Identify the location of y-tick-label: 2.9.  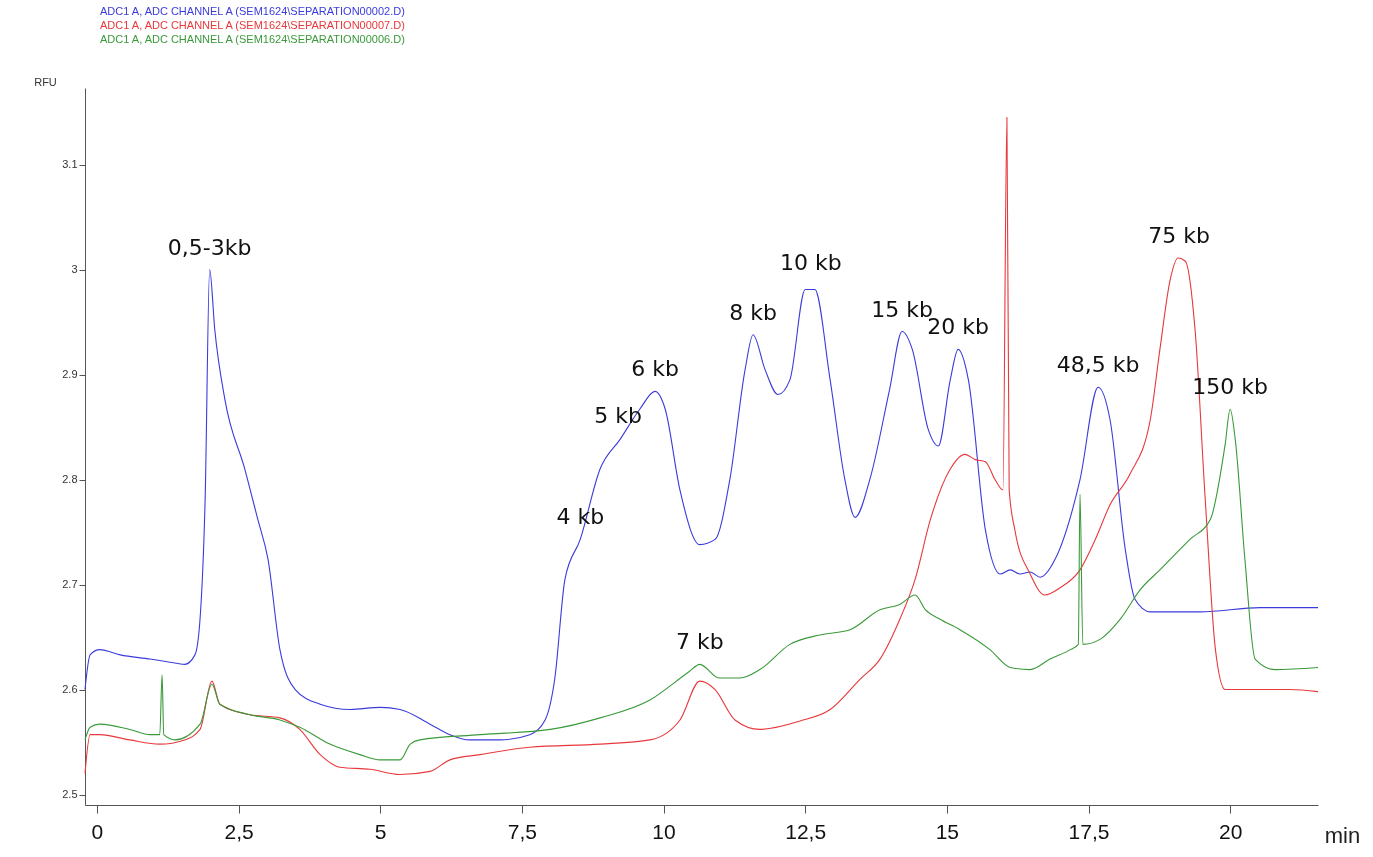
(70, 374).